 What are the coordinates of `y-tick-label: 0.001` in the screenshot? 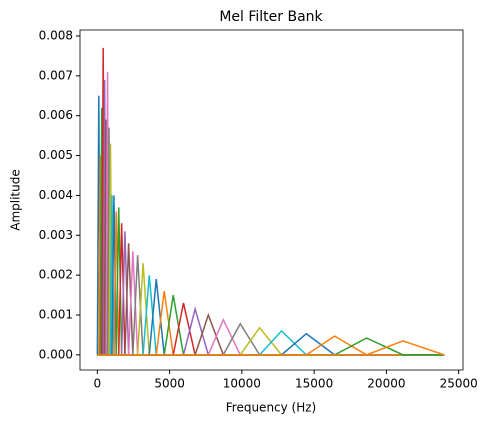 It's located at (56, 314).